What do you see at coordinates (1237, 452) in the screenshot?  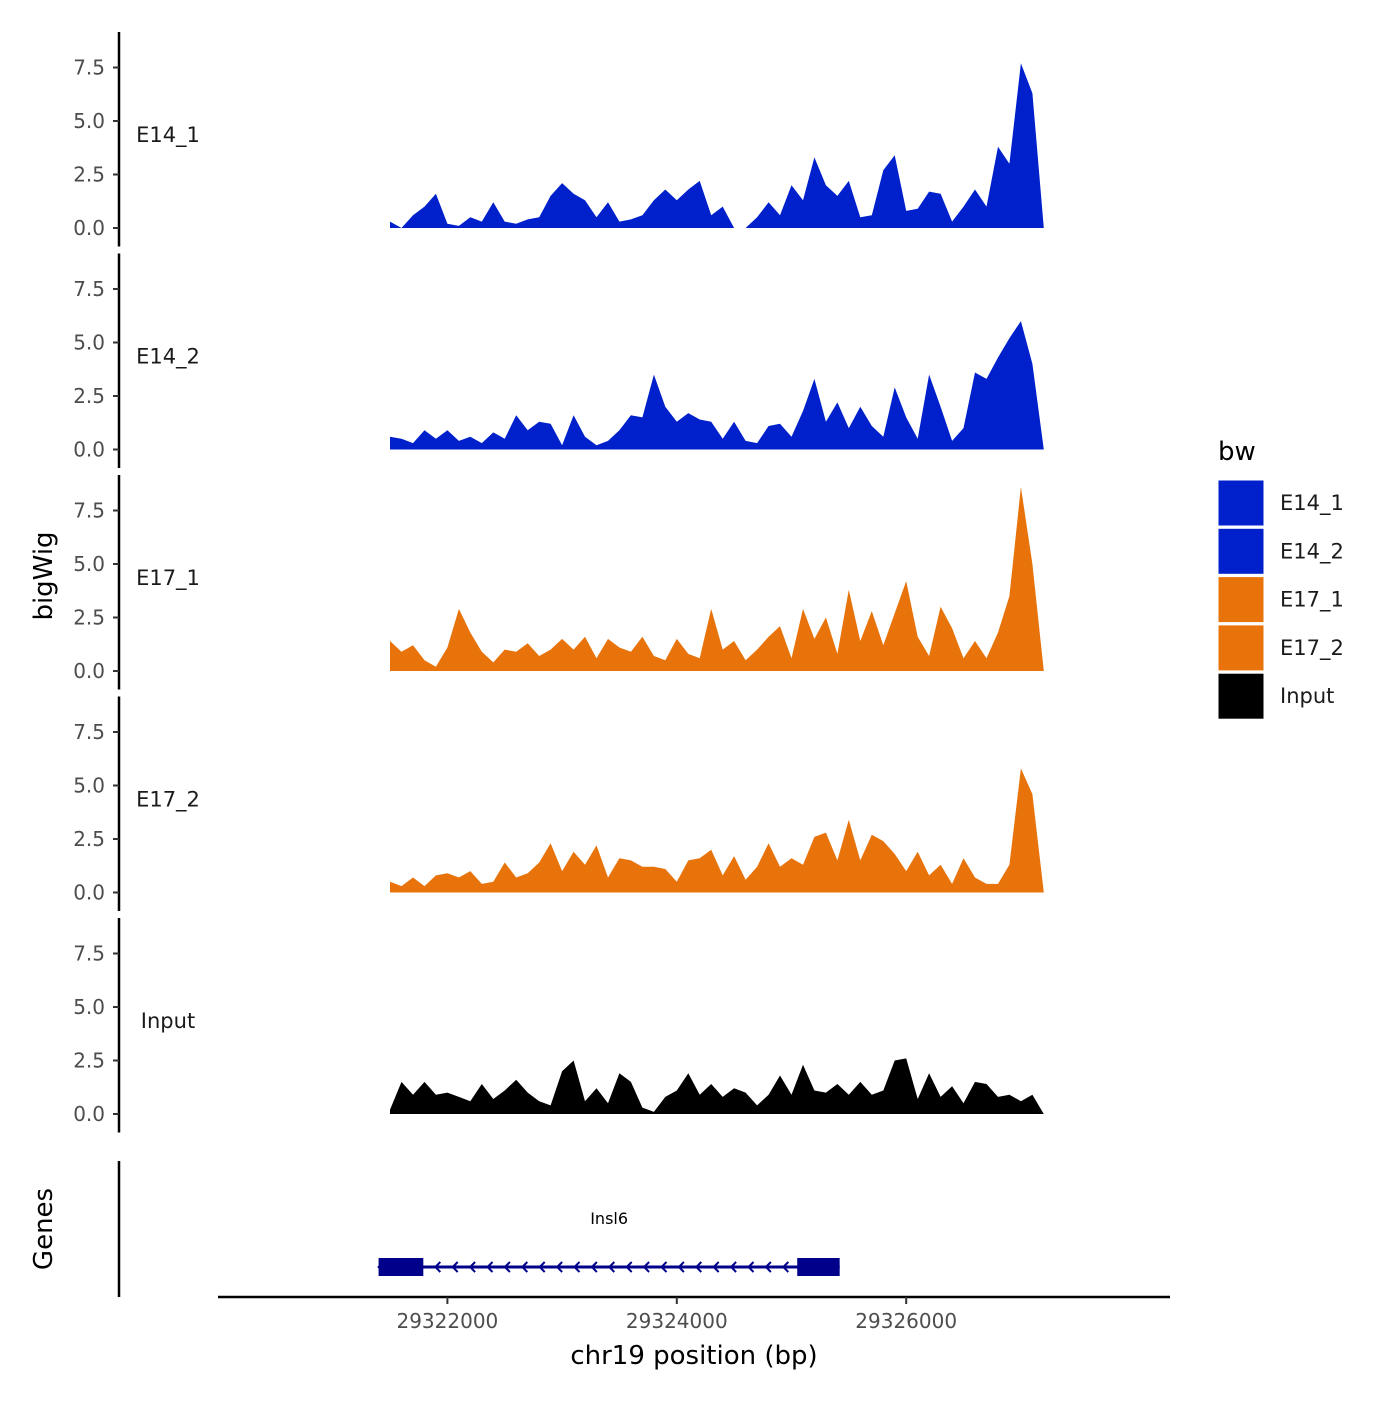 I see `legend-title: bw` at bounding box center [1237, 452].